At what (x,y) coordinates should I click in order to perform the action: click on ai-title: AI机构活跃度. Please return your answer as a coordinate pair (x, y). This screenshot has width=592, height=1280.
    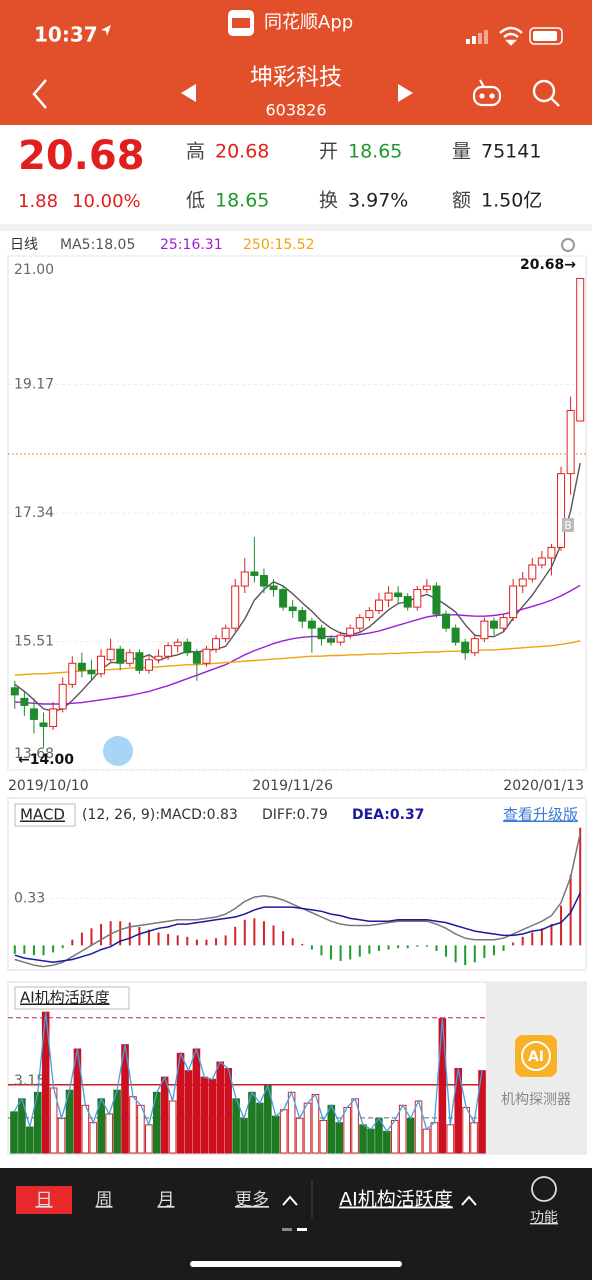
    Looking at the image, I should click on (65, 998).